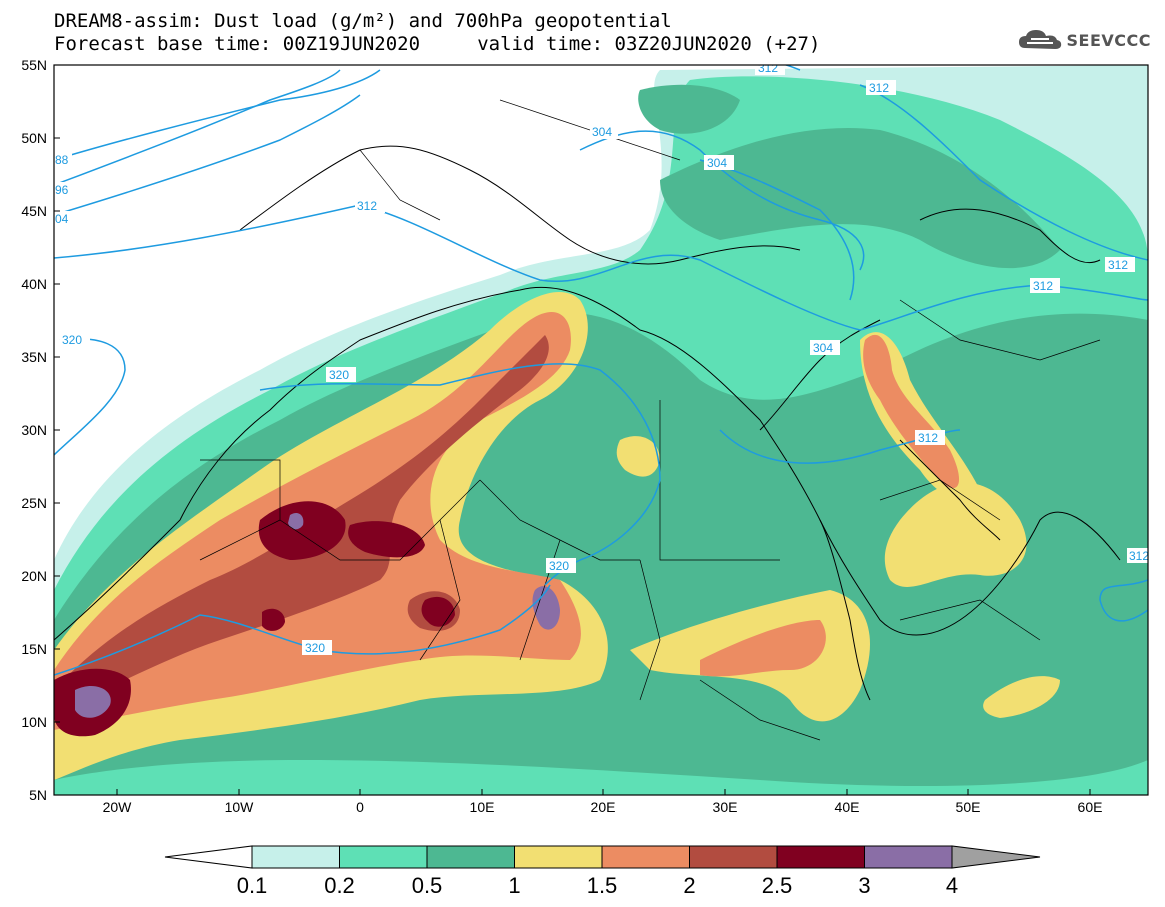 The height and width of the screenshot is (907, 1165). Describe the element at coordinates (514, 885) in the screenshot. I see `colorbar-label: 1` at that location.